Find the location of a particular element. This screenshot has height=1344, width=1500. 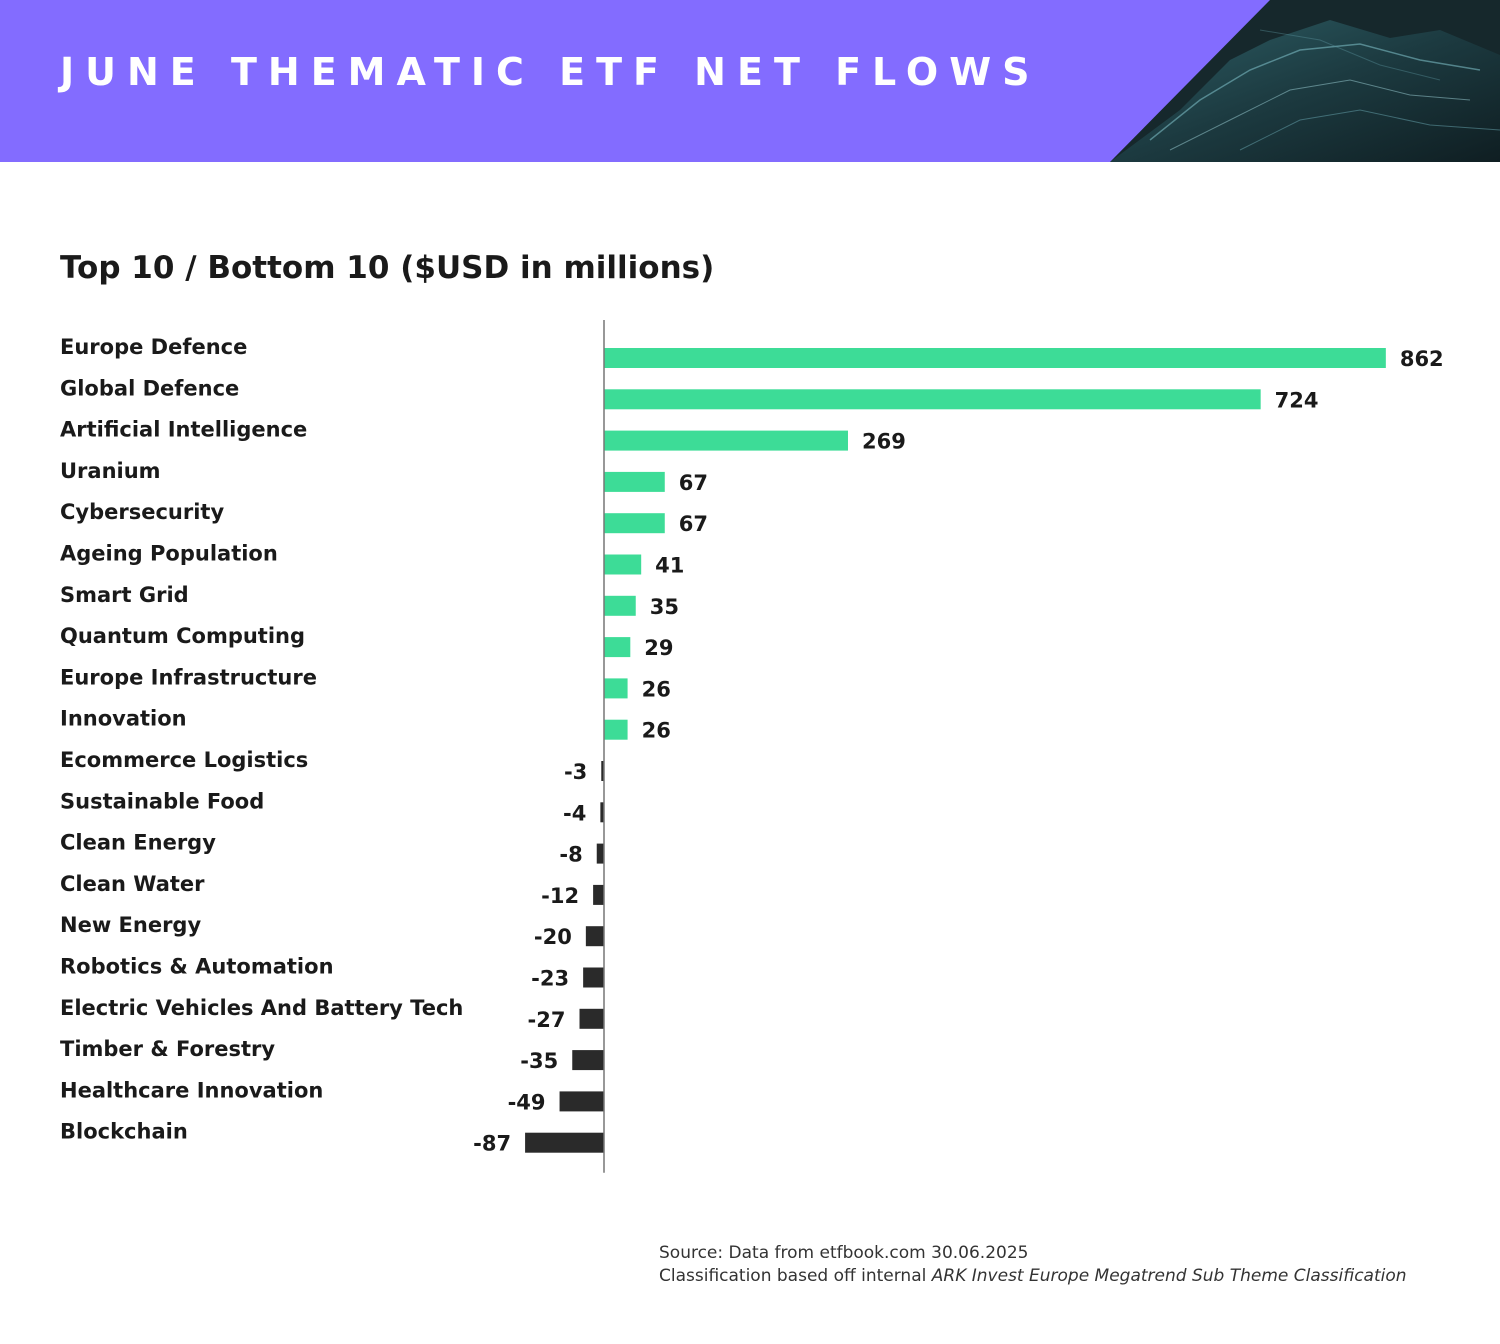

bar-robotics-and-automation is located at coordinates (593, 977).